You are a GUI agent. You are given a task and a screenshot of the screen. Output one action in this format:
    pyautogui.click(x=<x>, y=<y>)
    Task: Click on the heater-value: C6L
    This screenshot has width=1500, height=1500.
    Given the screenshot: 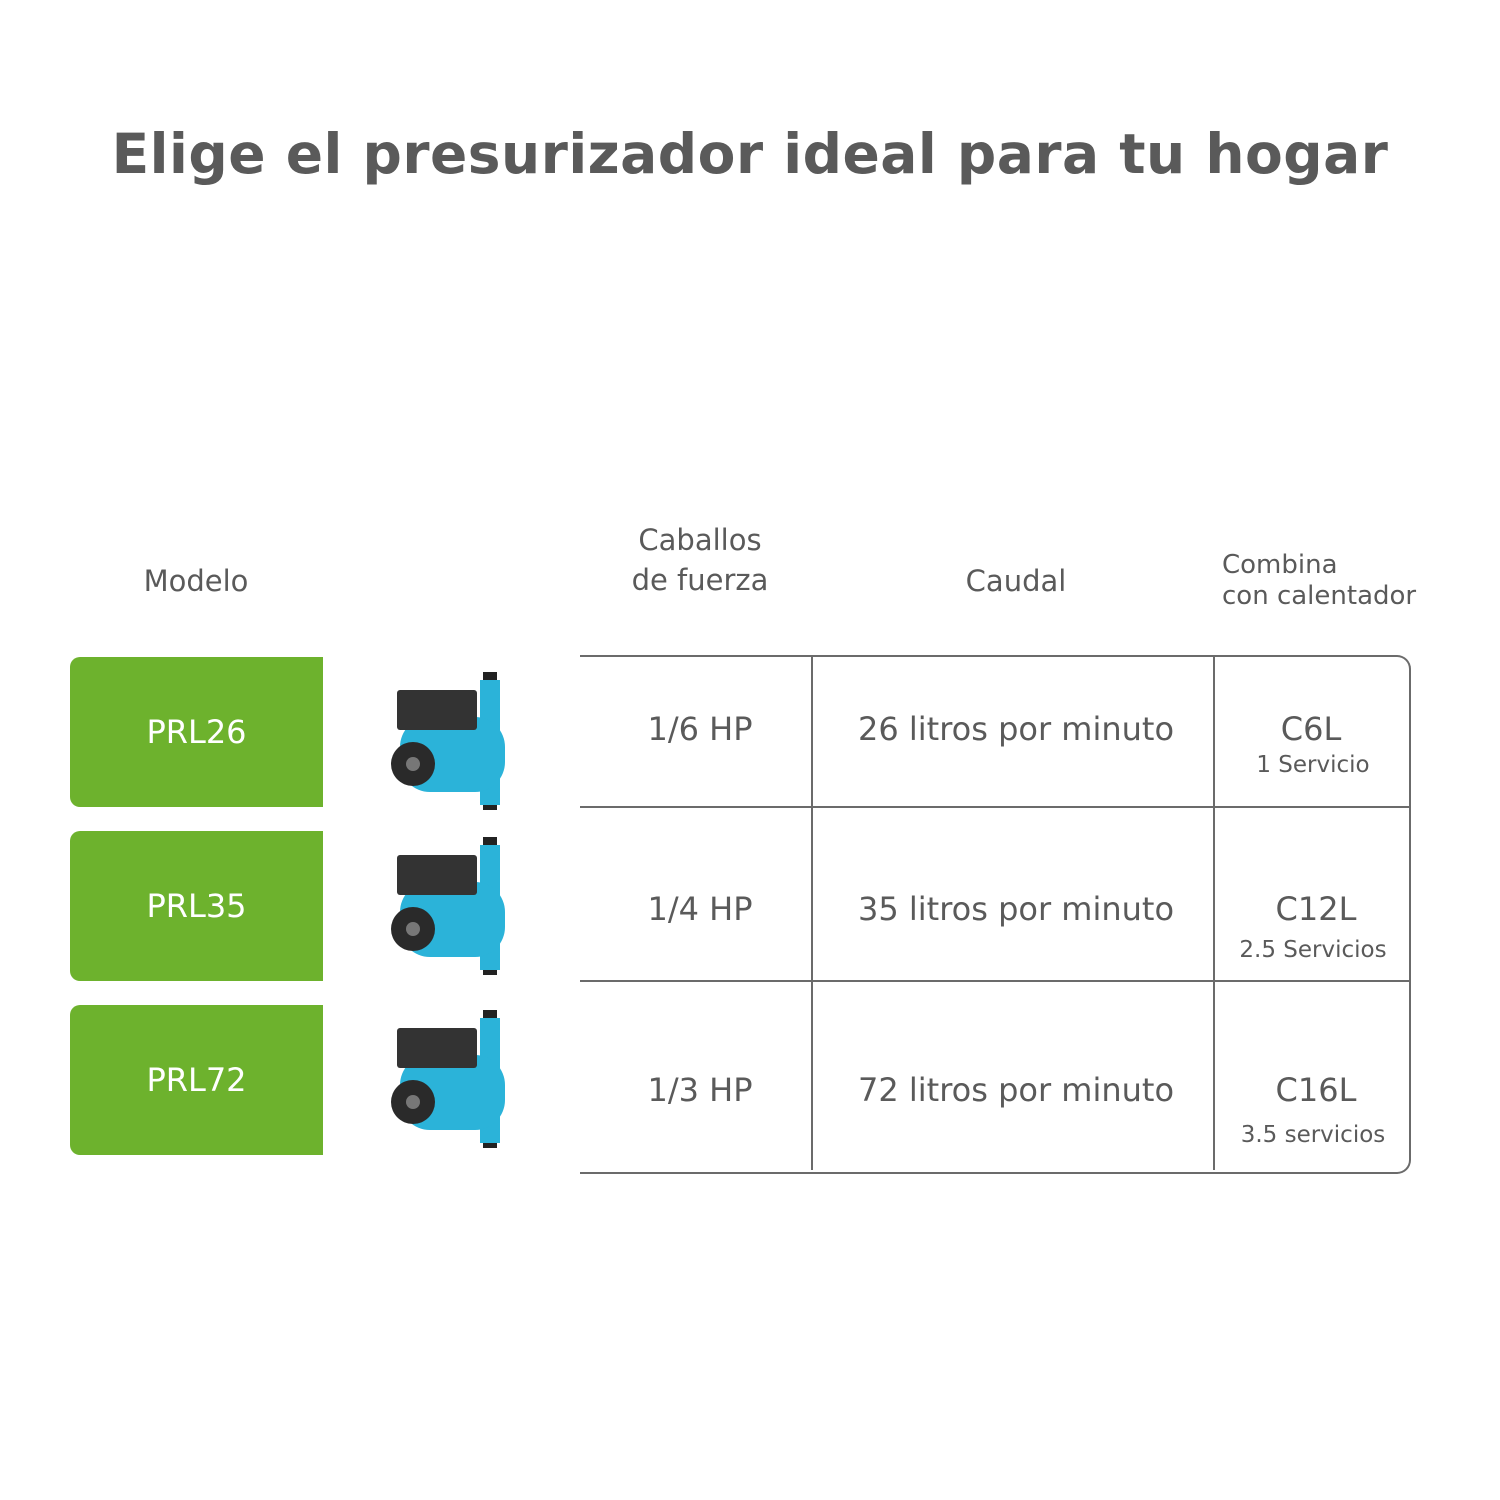 What is the action you would take?
    pyautogui.click(x=1311, y=729)
    